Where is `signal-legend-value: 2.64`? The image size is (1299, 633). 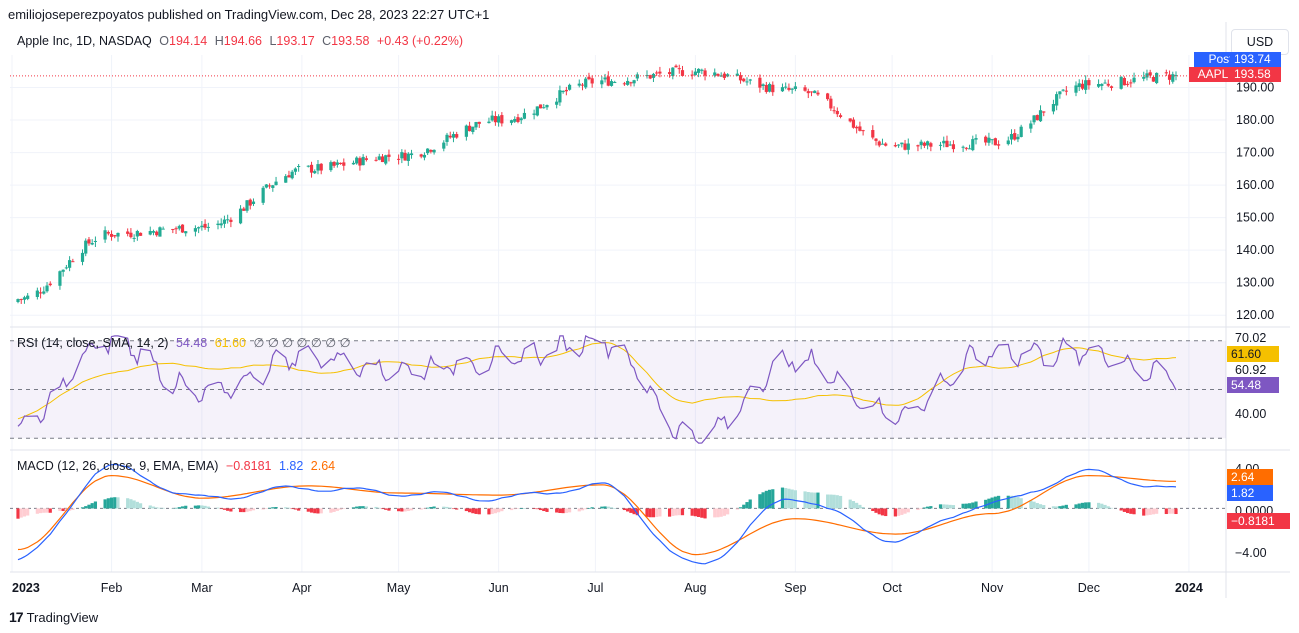 signal-legend-value: 2.64 is located at coordinates (323, 466).